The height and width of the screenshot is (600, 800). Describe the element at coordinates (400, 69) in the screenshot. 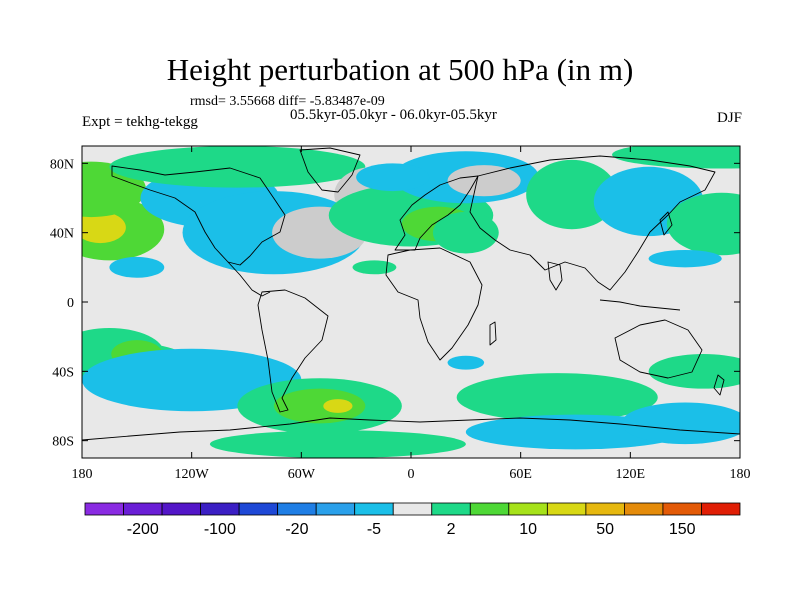

I see `plot-title: Height perturbation at 500 hPa (in m)` at that location.